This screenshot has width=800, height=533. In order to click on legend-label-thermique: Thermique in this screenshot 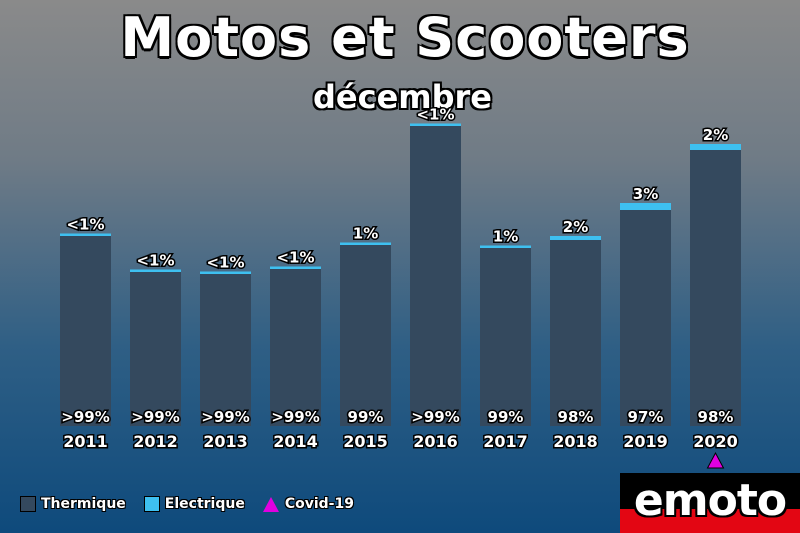, I will do `click(83, 504)`.